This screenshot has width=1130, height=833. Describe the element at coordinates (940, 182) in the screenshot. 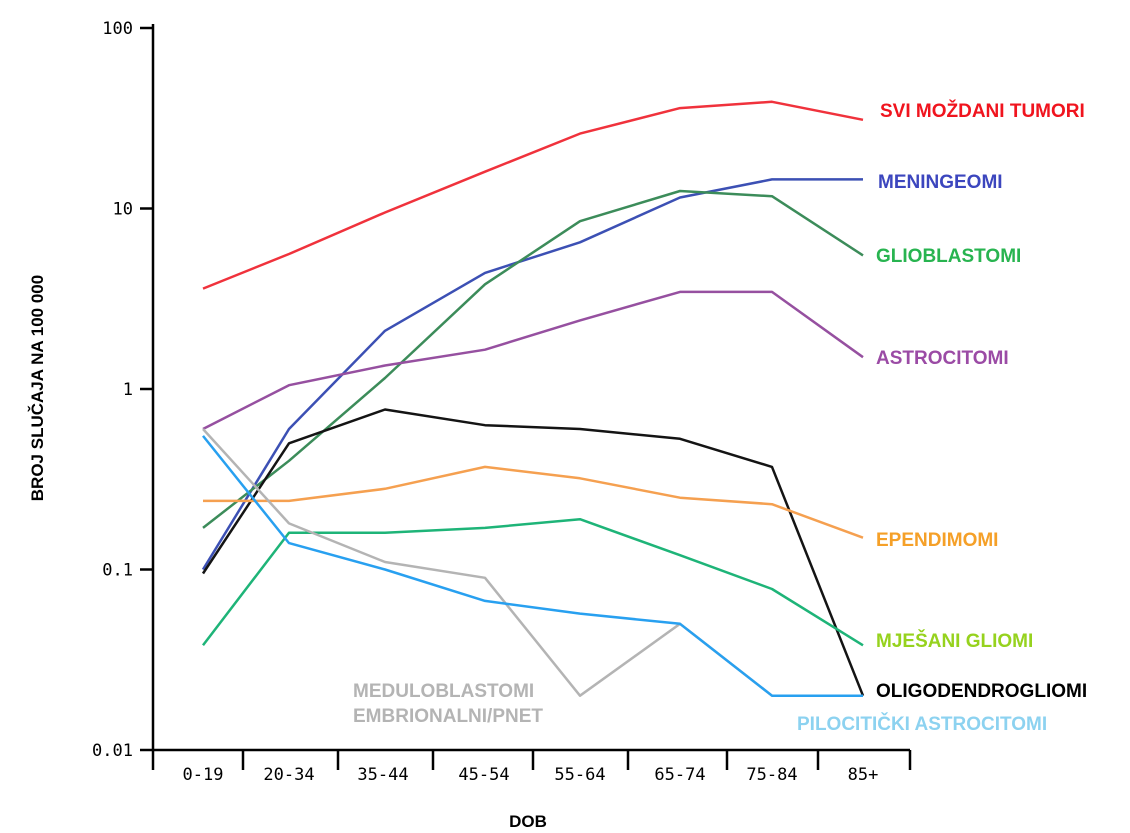

I see `series-label: MENINGEOMI` at that location.